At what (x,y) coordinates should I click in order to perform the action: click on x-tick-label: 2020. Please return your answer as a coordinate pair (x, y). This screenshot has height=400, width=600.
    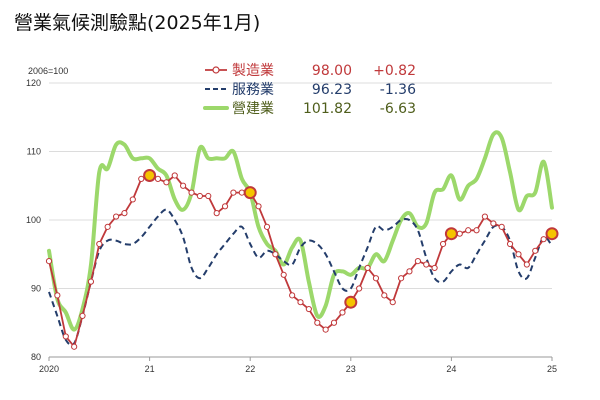
    Looking at the image, I should click on (49, 369).